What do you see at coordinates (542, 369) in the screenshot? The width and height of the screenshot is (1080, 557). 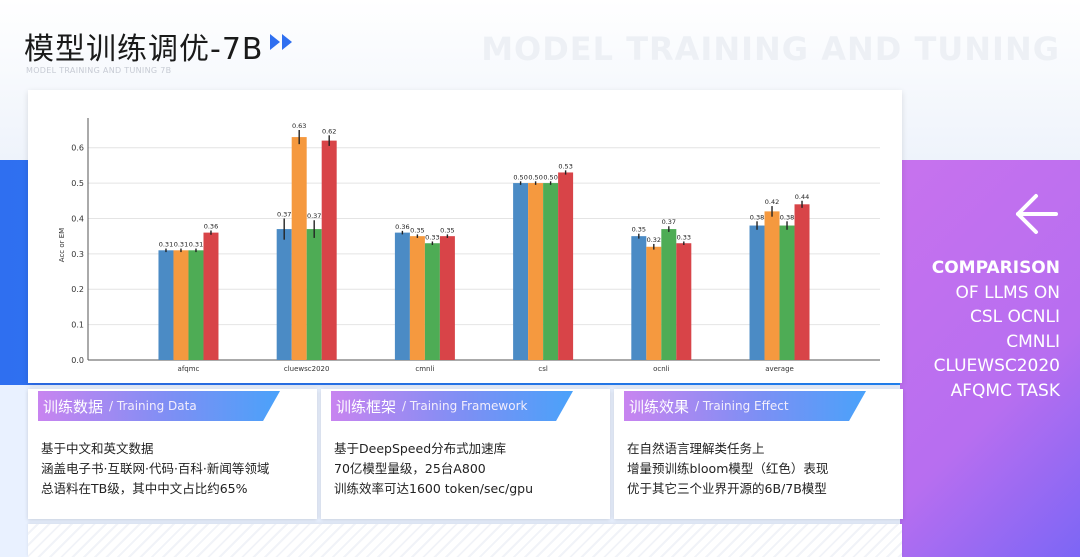 I see `x-tick-label: csl` at bounding box center [542, 369].